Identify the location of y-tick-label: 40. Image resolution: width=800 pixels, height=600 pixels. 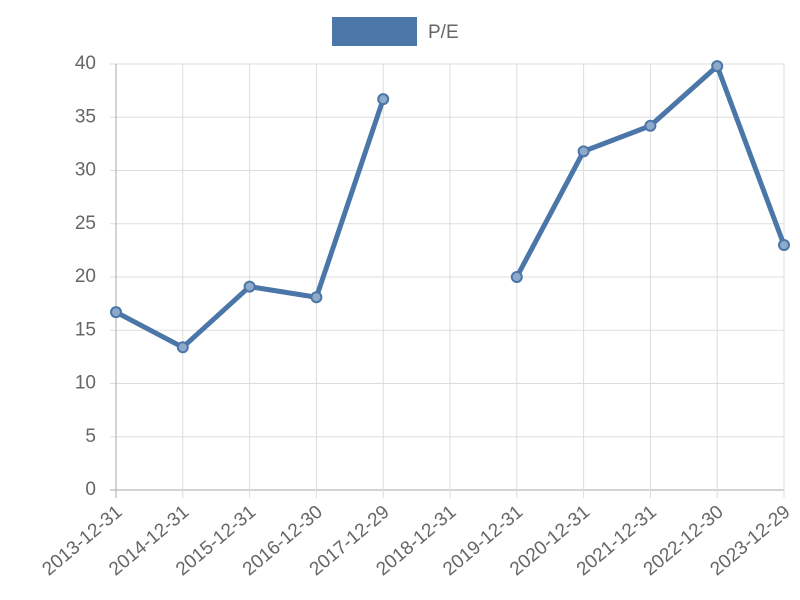
(85, 63).